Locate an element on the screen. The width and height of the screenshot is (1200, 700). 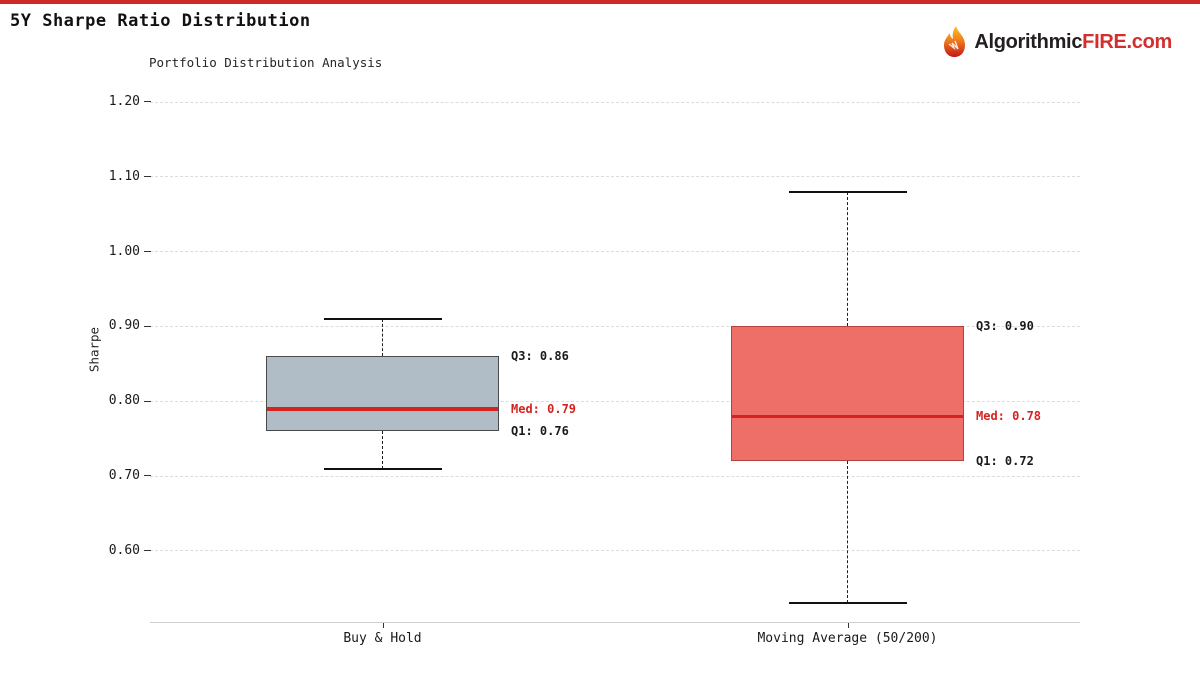
annotation-median: Med: 0.78 is located at coordinates (1009, 416).